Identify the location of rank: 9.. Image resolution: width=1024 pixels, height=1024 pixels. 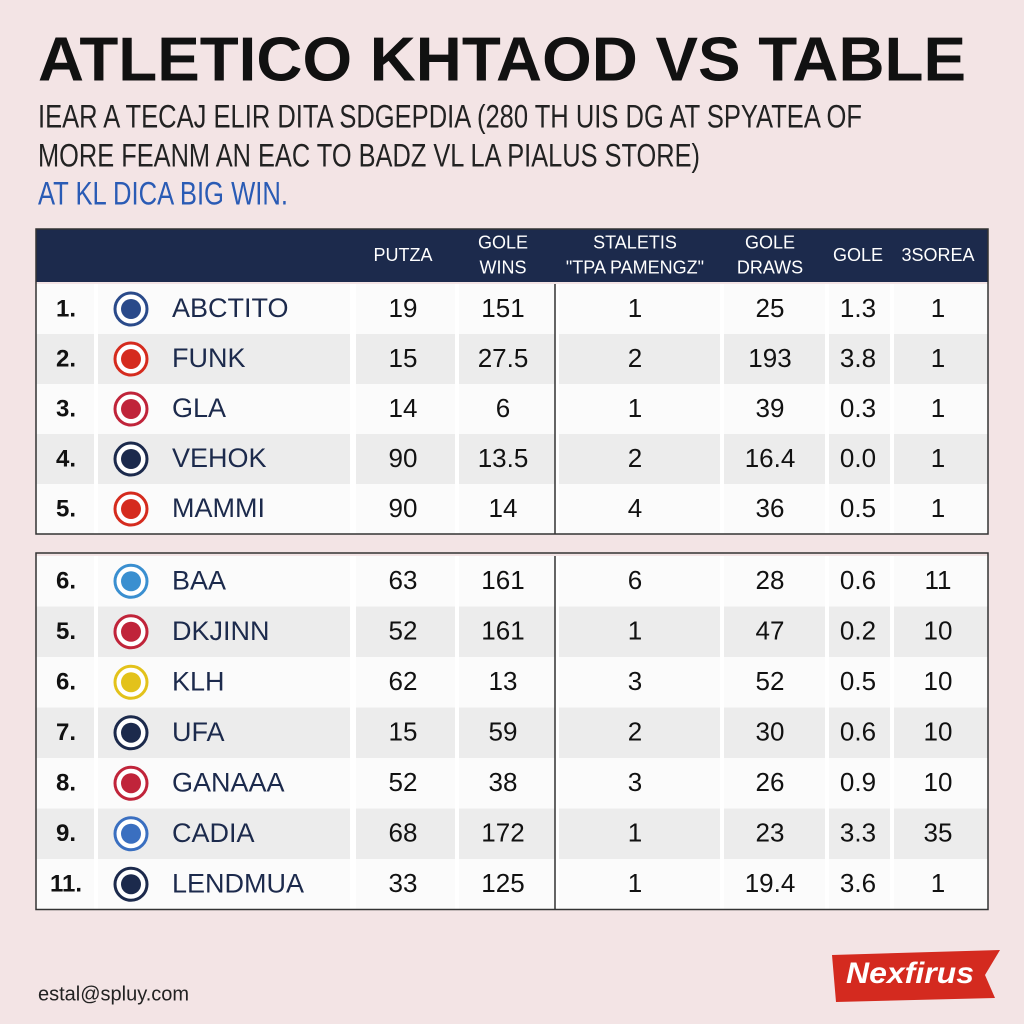
(66, 833).